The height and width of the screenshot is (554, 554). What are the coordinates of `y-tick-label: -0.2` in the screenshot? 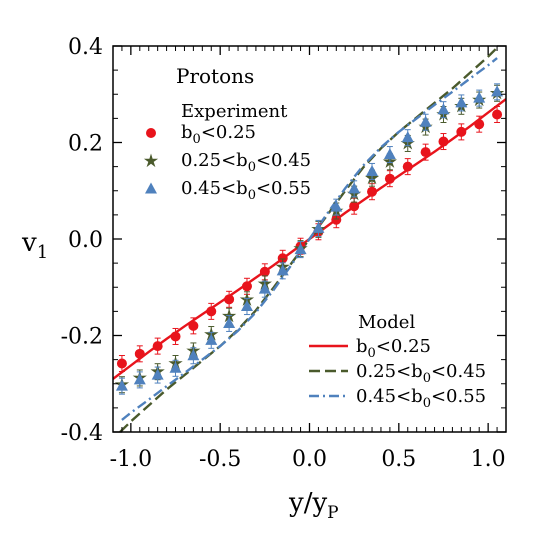 It's located at (82, 337).